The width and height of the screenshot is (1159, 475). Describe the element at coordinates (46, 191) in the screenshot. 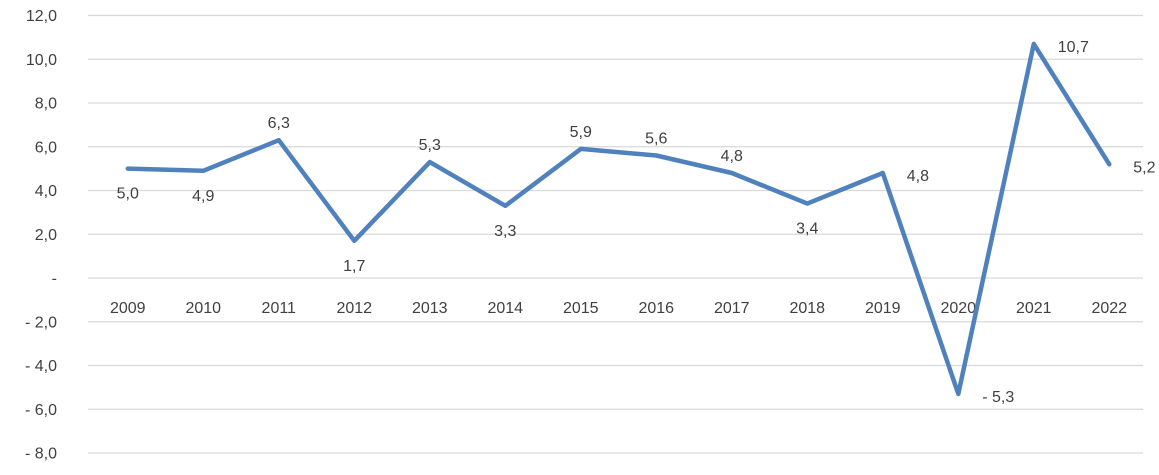

I see `y-tick-label-4: 4,0` at that location.